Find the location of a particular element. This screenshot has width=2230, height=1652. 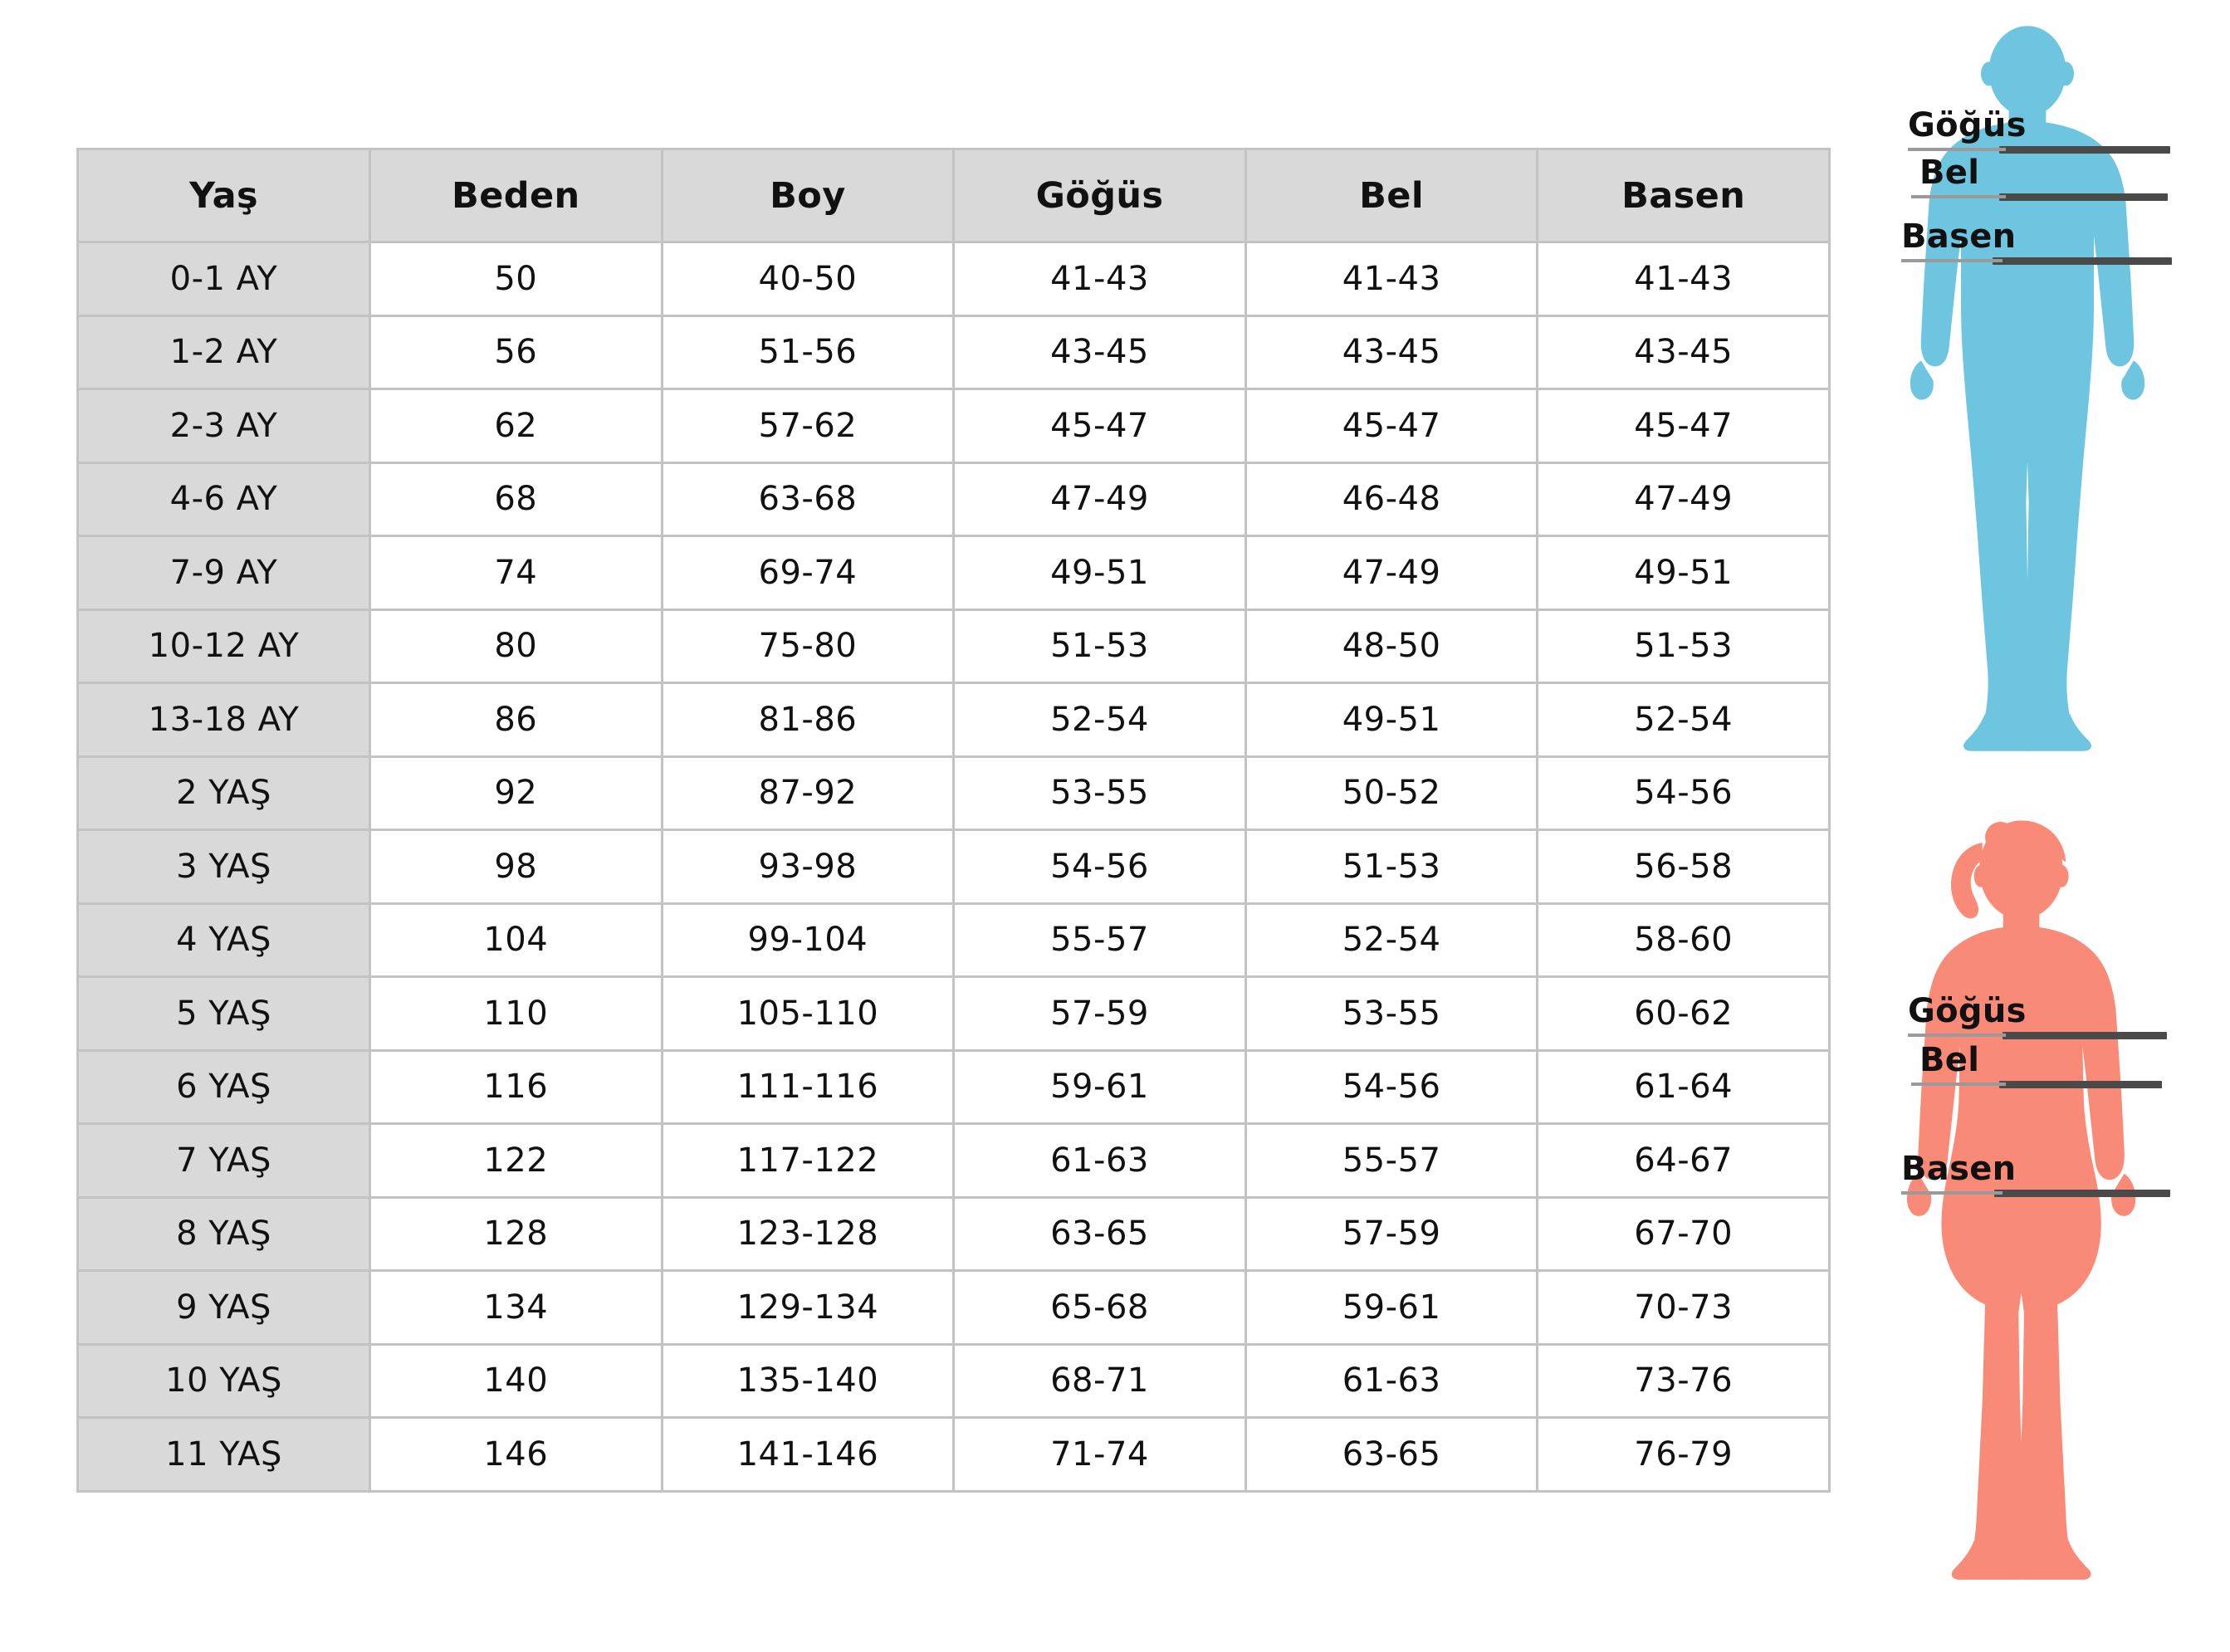

cell-chest: 68-71 is located at coordinates (1099, 1380).